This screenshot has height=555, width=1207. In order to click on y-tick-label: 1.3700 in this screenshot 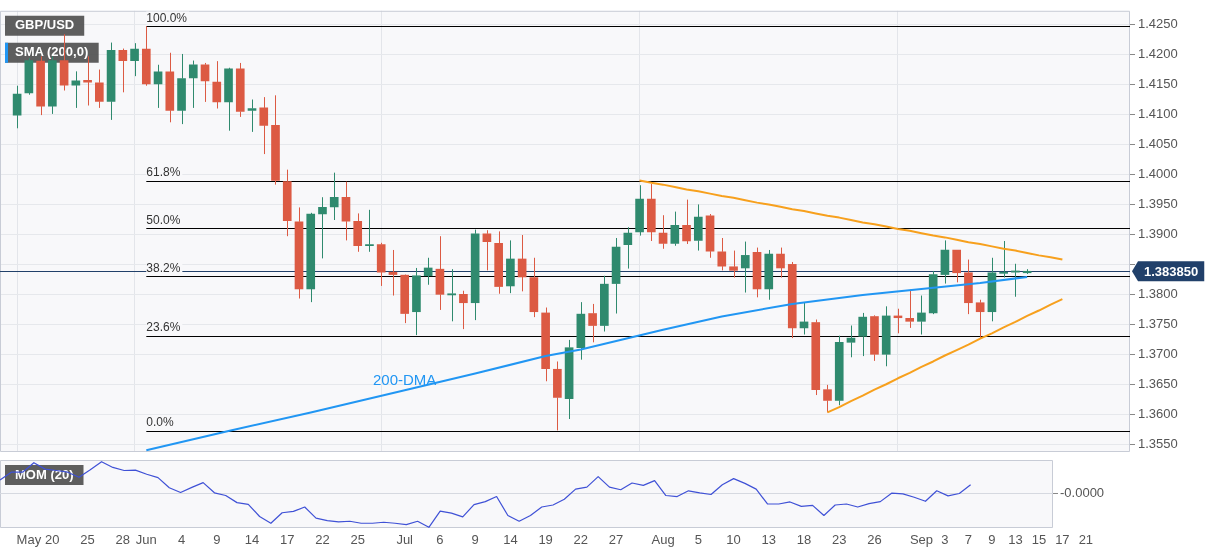, I will do `click(1158, 353)`.